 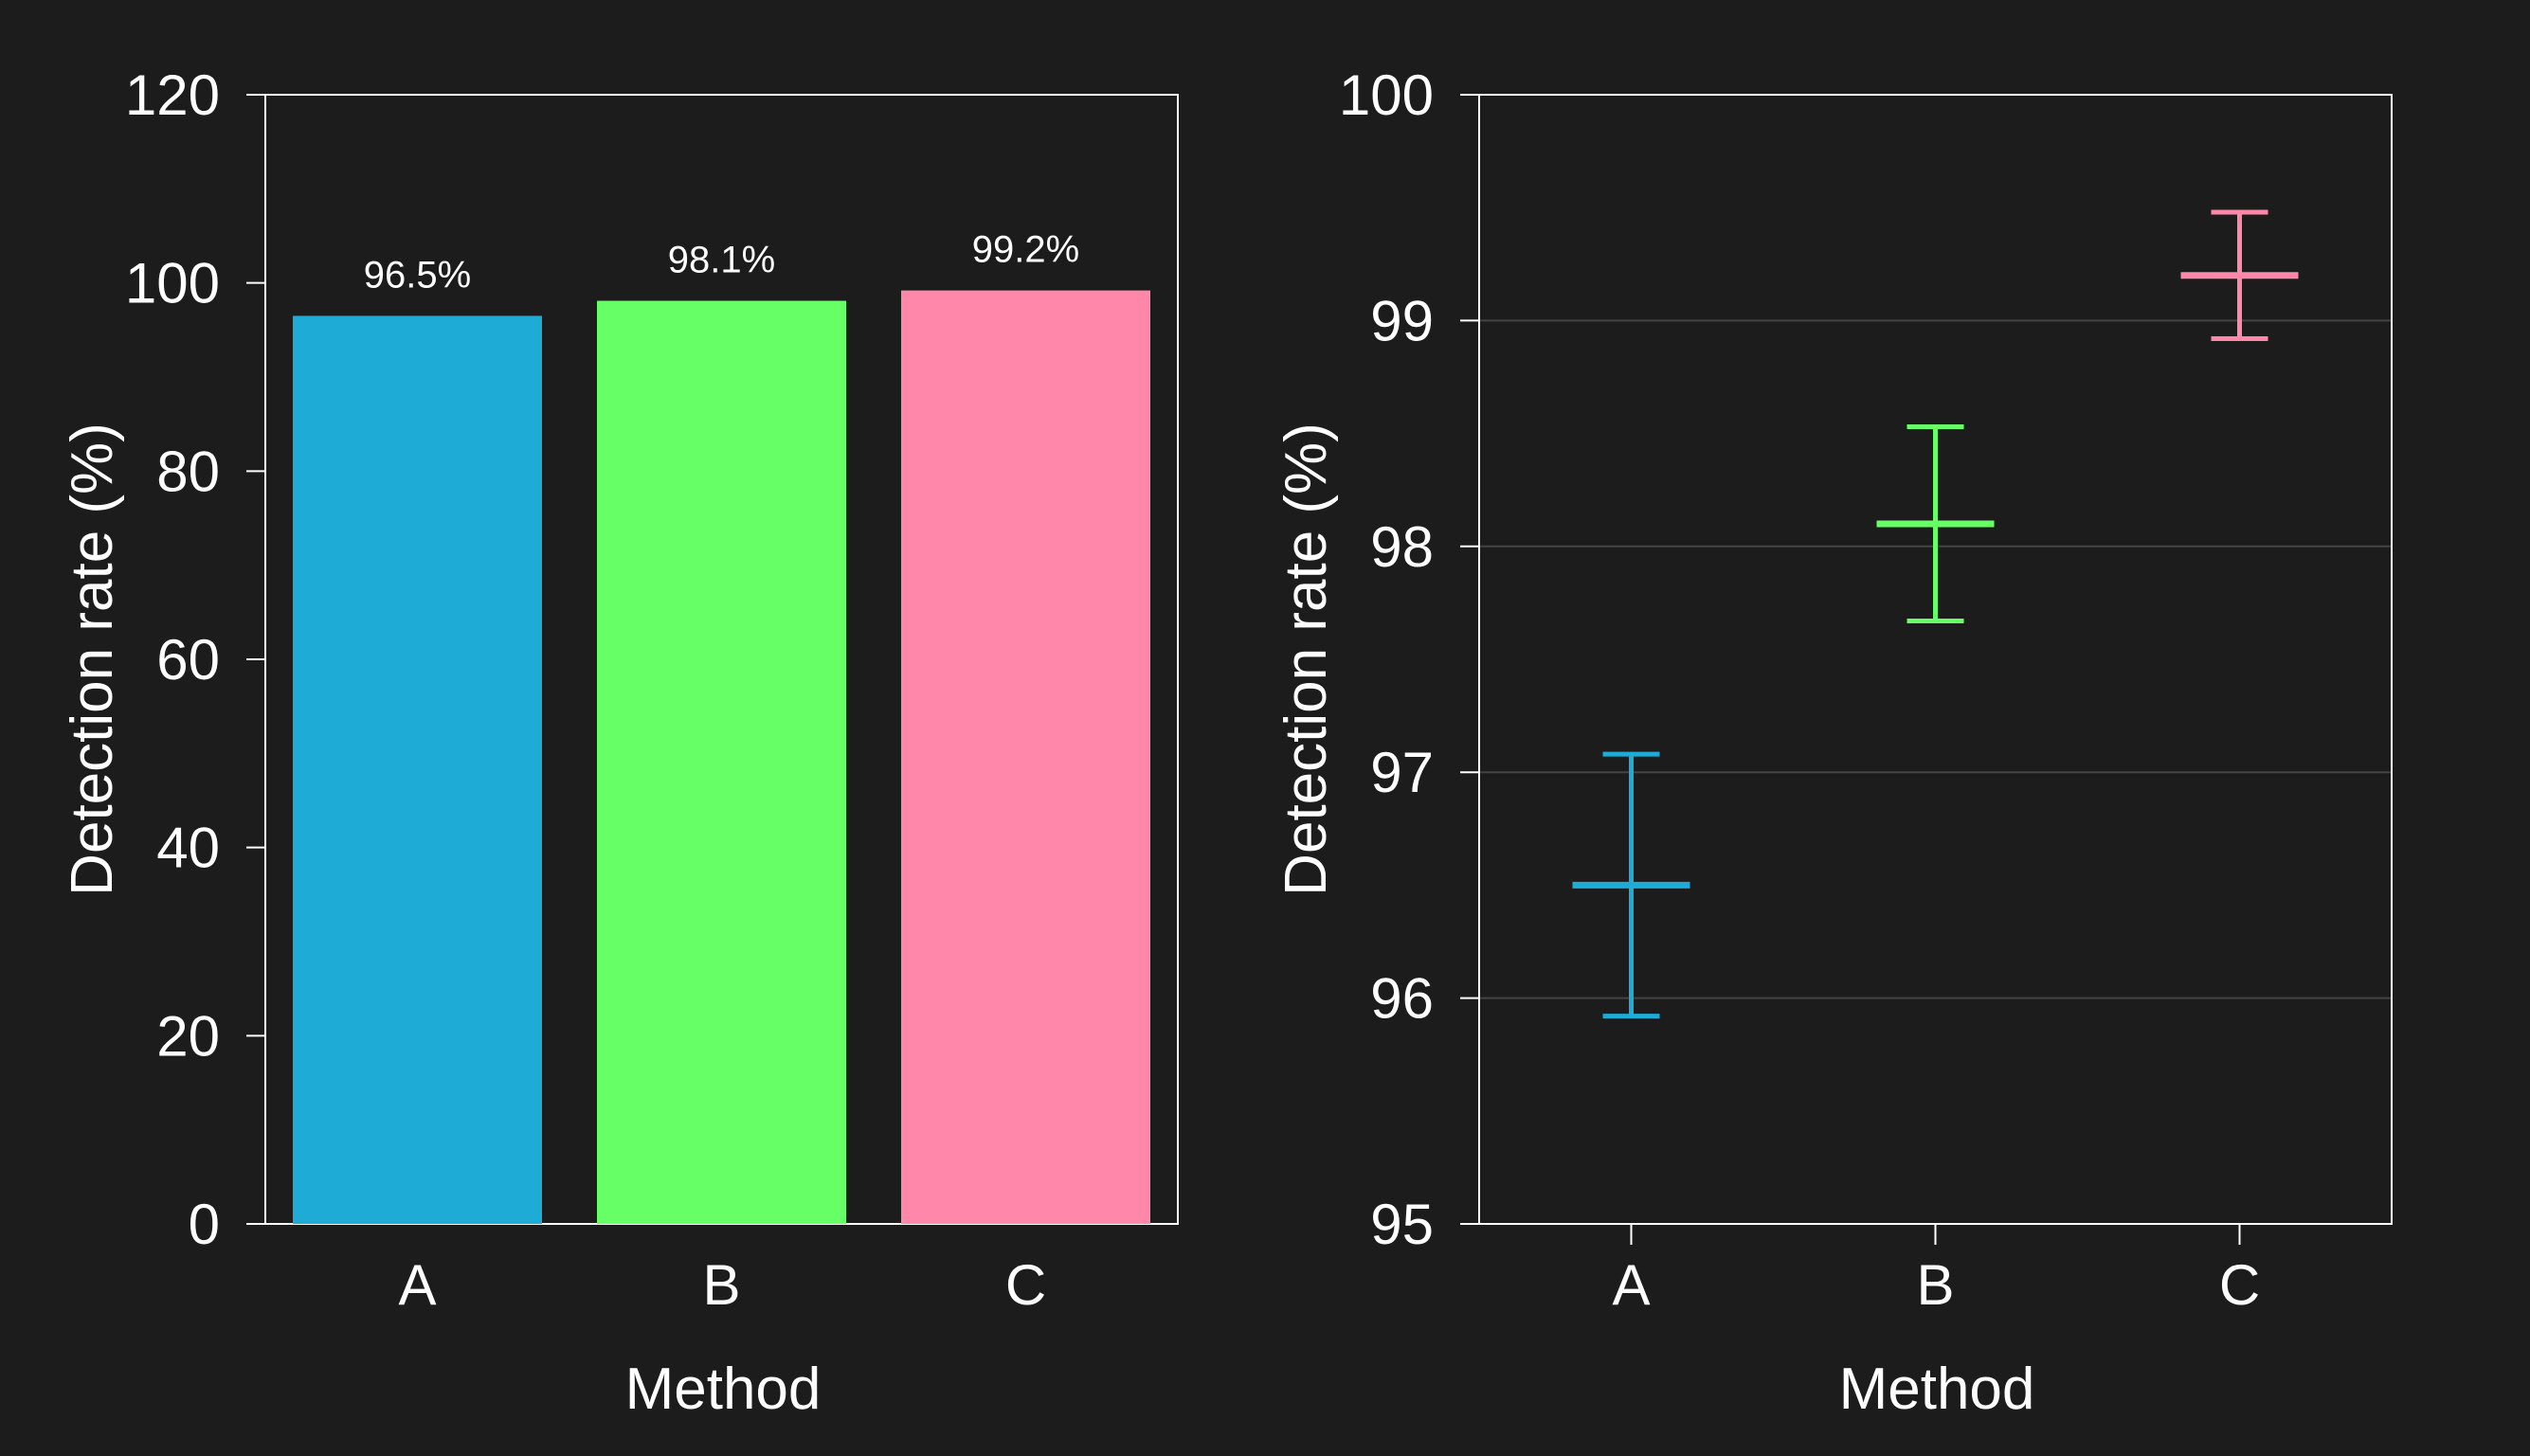 What do you see at coordinates (1386, 95) in the screenshot?
I see `errorbar-chart-y-tick-label: 100` at bounding box center [1386, 95].